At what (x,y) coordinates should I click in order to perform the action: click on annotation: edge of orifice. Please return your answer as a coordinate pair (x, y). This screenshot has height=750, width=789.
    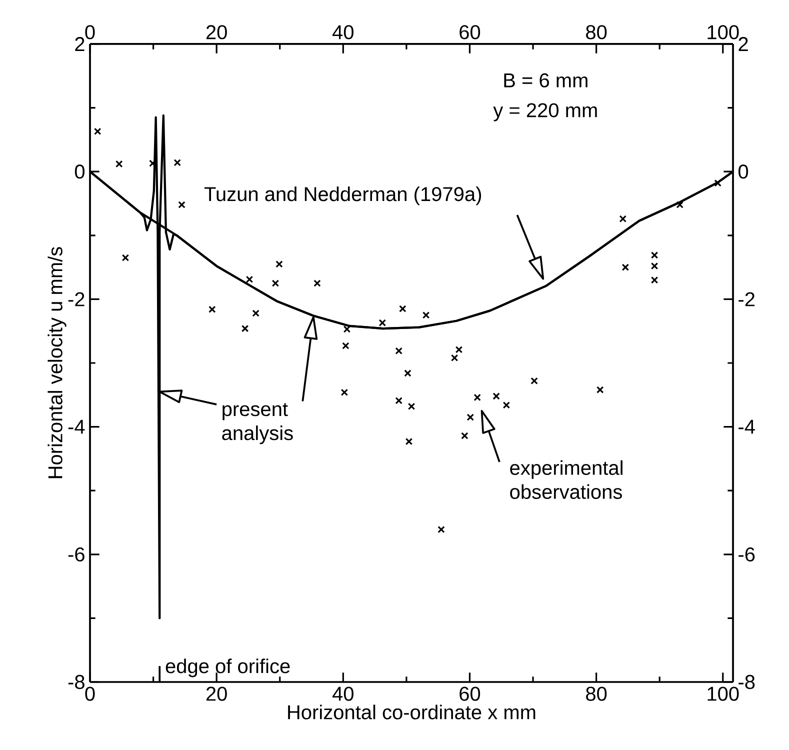
    Looking at the image, I should click on (228, 668).